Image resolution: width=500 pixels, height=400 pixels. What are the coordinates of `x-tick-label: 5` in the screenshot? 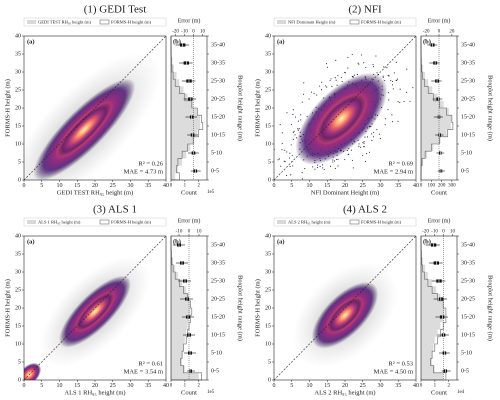 It's located at (291, 186).